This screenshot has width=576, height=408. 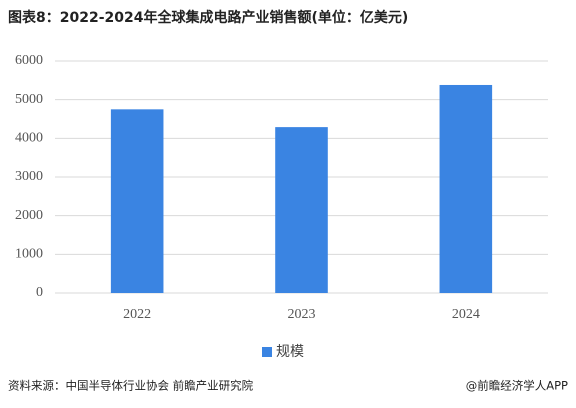 What do you see at coordinates (29, 60) in the screenshot?
I see `y-tick-label: 6000` at bounding box center [29, 60].